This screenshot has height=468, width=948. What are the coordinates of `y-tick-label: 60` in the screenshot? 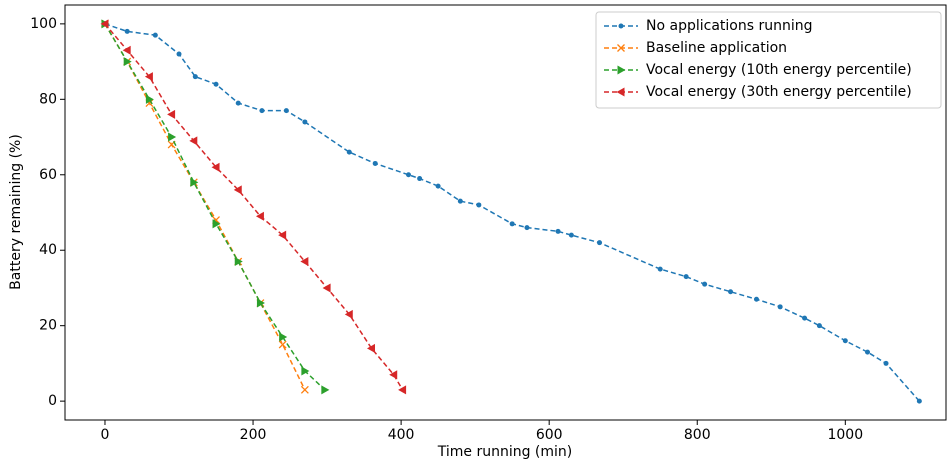 It's located at (48, 175).